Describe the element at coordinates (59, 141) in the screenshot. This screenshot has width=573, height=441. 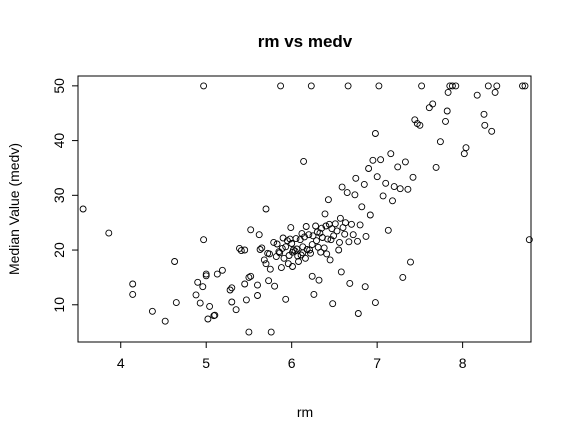
I see `y-tick-label: 40` at that location.